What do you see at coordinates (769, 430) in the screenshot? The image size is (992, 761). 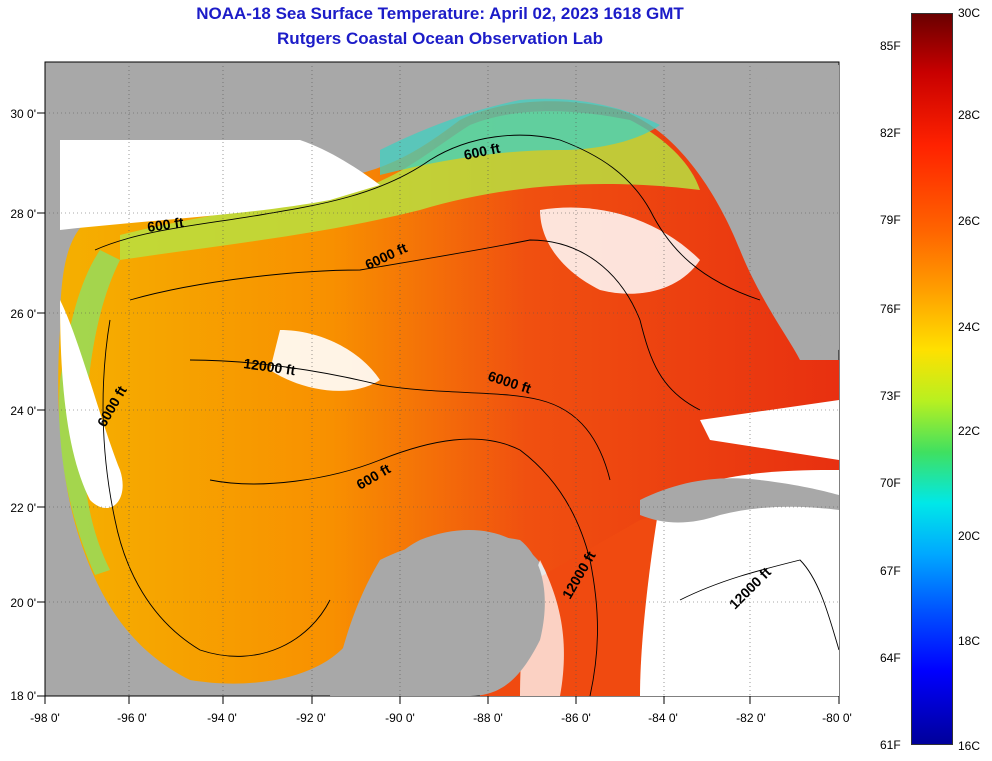 I see `cloud-east` at bounding box center [769, 430].